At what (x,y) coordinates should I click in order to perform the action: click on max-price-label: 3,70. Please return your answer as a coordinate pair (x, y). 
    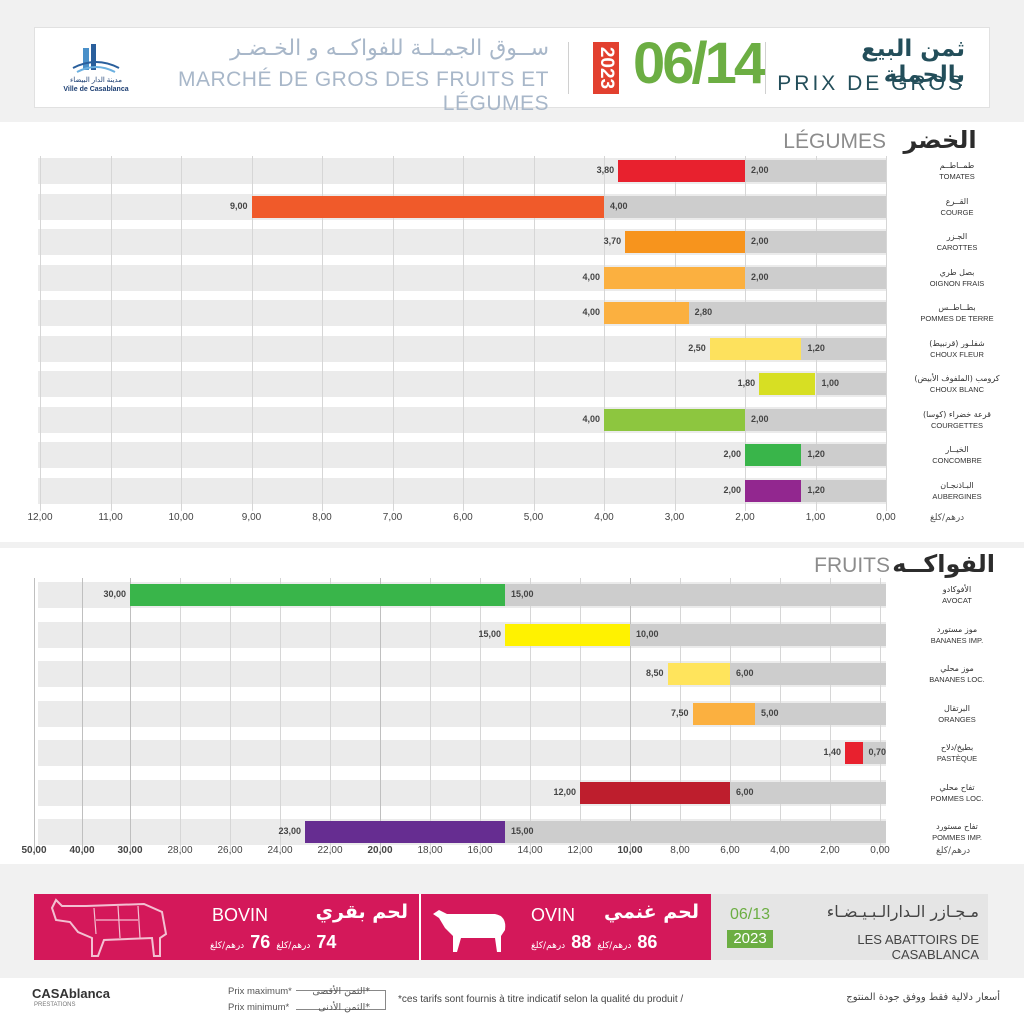
    Looking at the image, I should click on (612, 241).